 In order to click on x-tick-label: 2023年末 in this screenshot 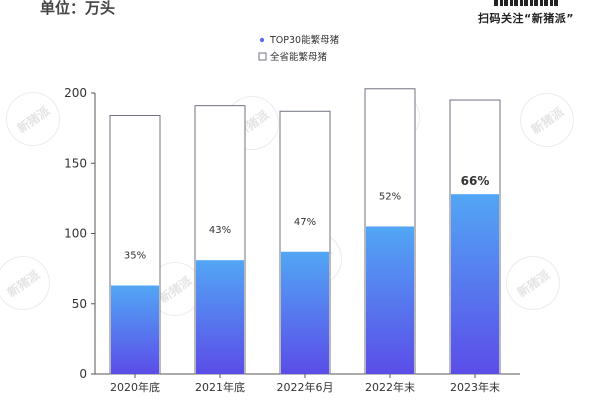, I will do `click(475, 387)`.